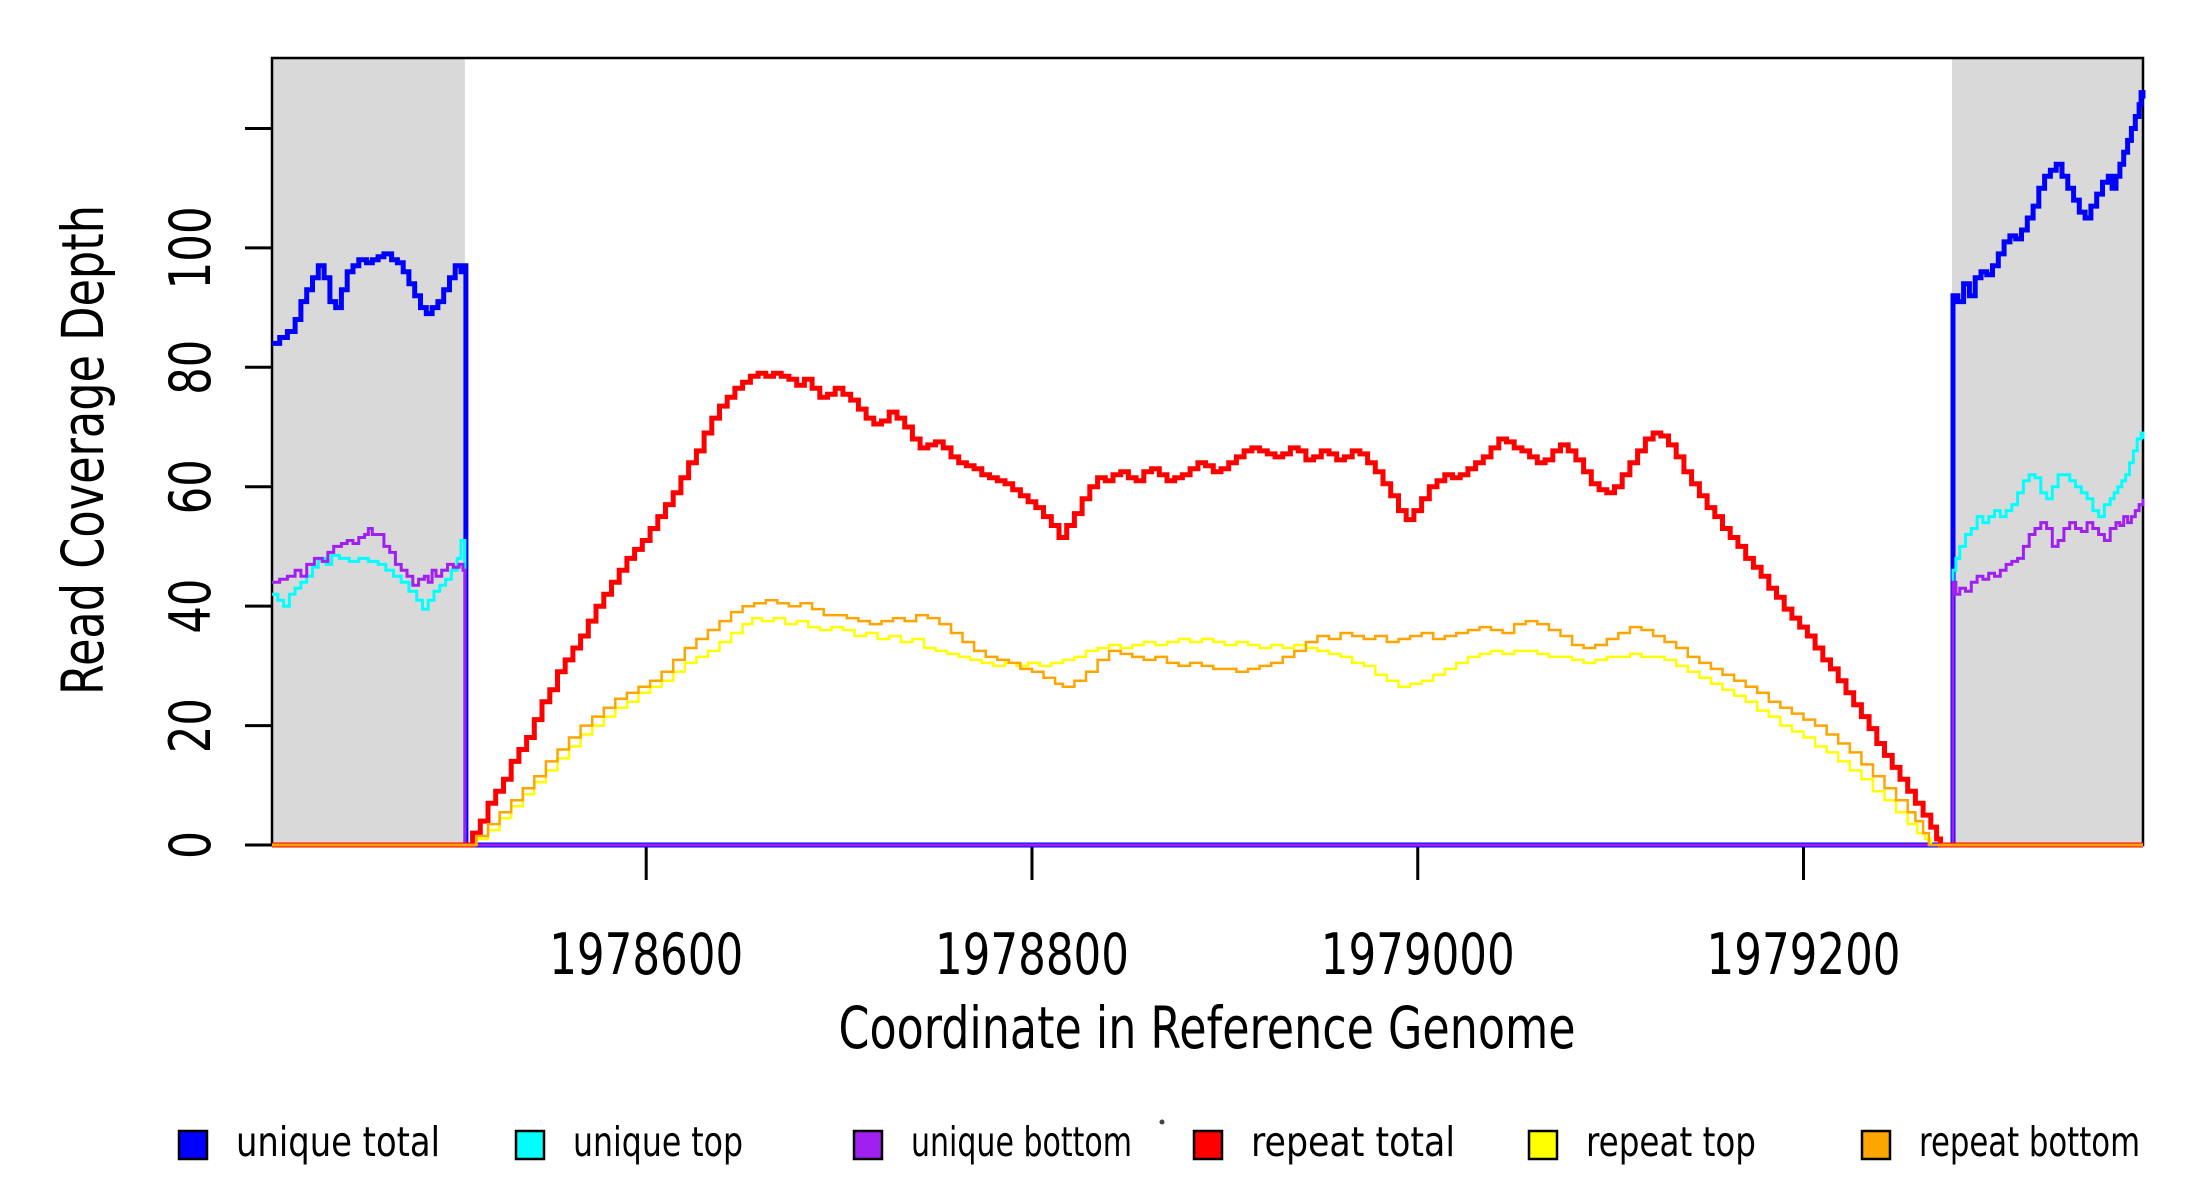  What do you see at coordinates (1353, 1142) in the screenshot?
I see `legend-label-repeat-total: repeat total` at bounding box center [1353, 1142].